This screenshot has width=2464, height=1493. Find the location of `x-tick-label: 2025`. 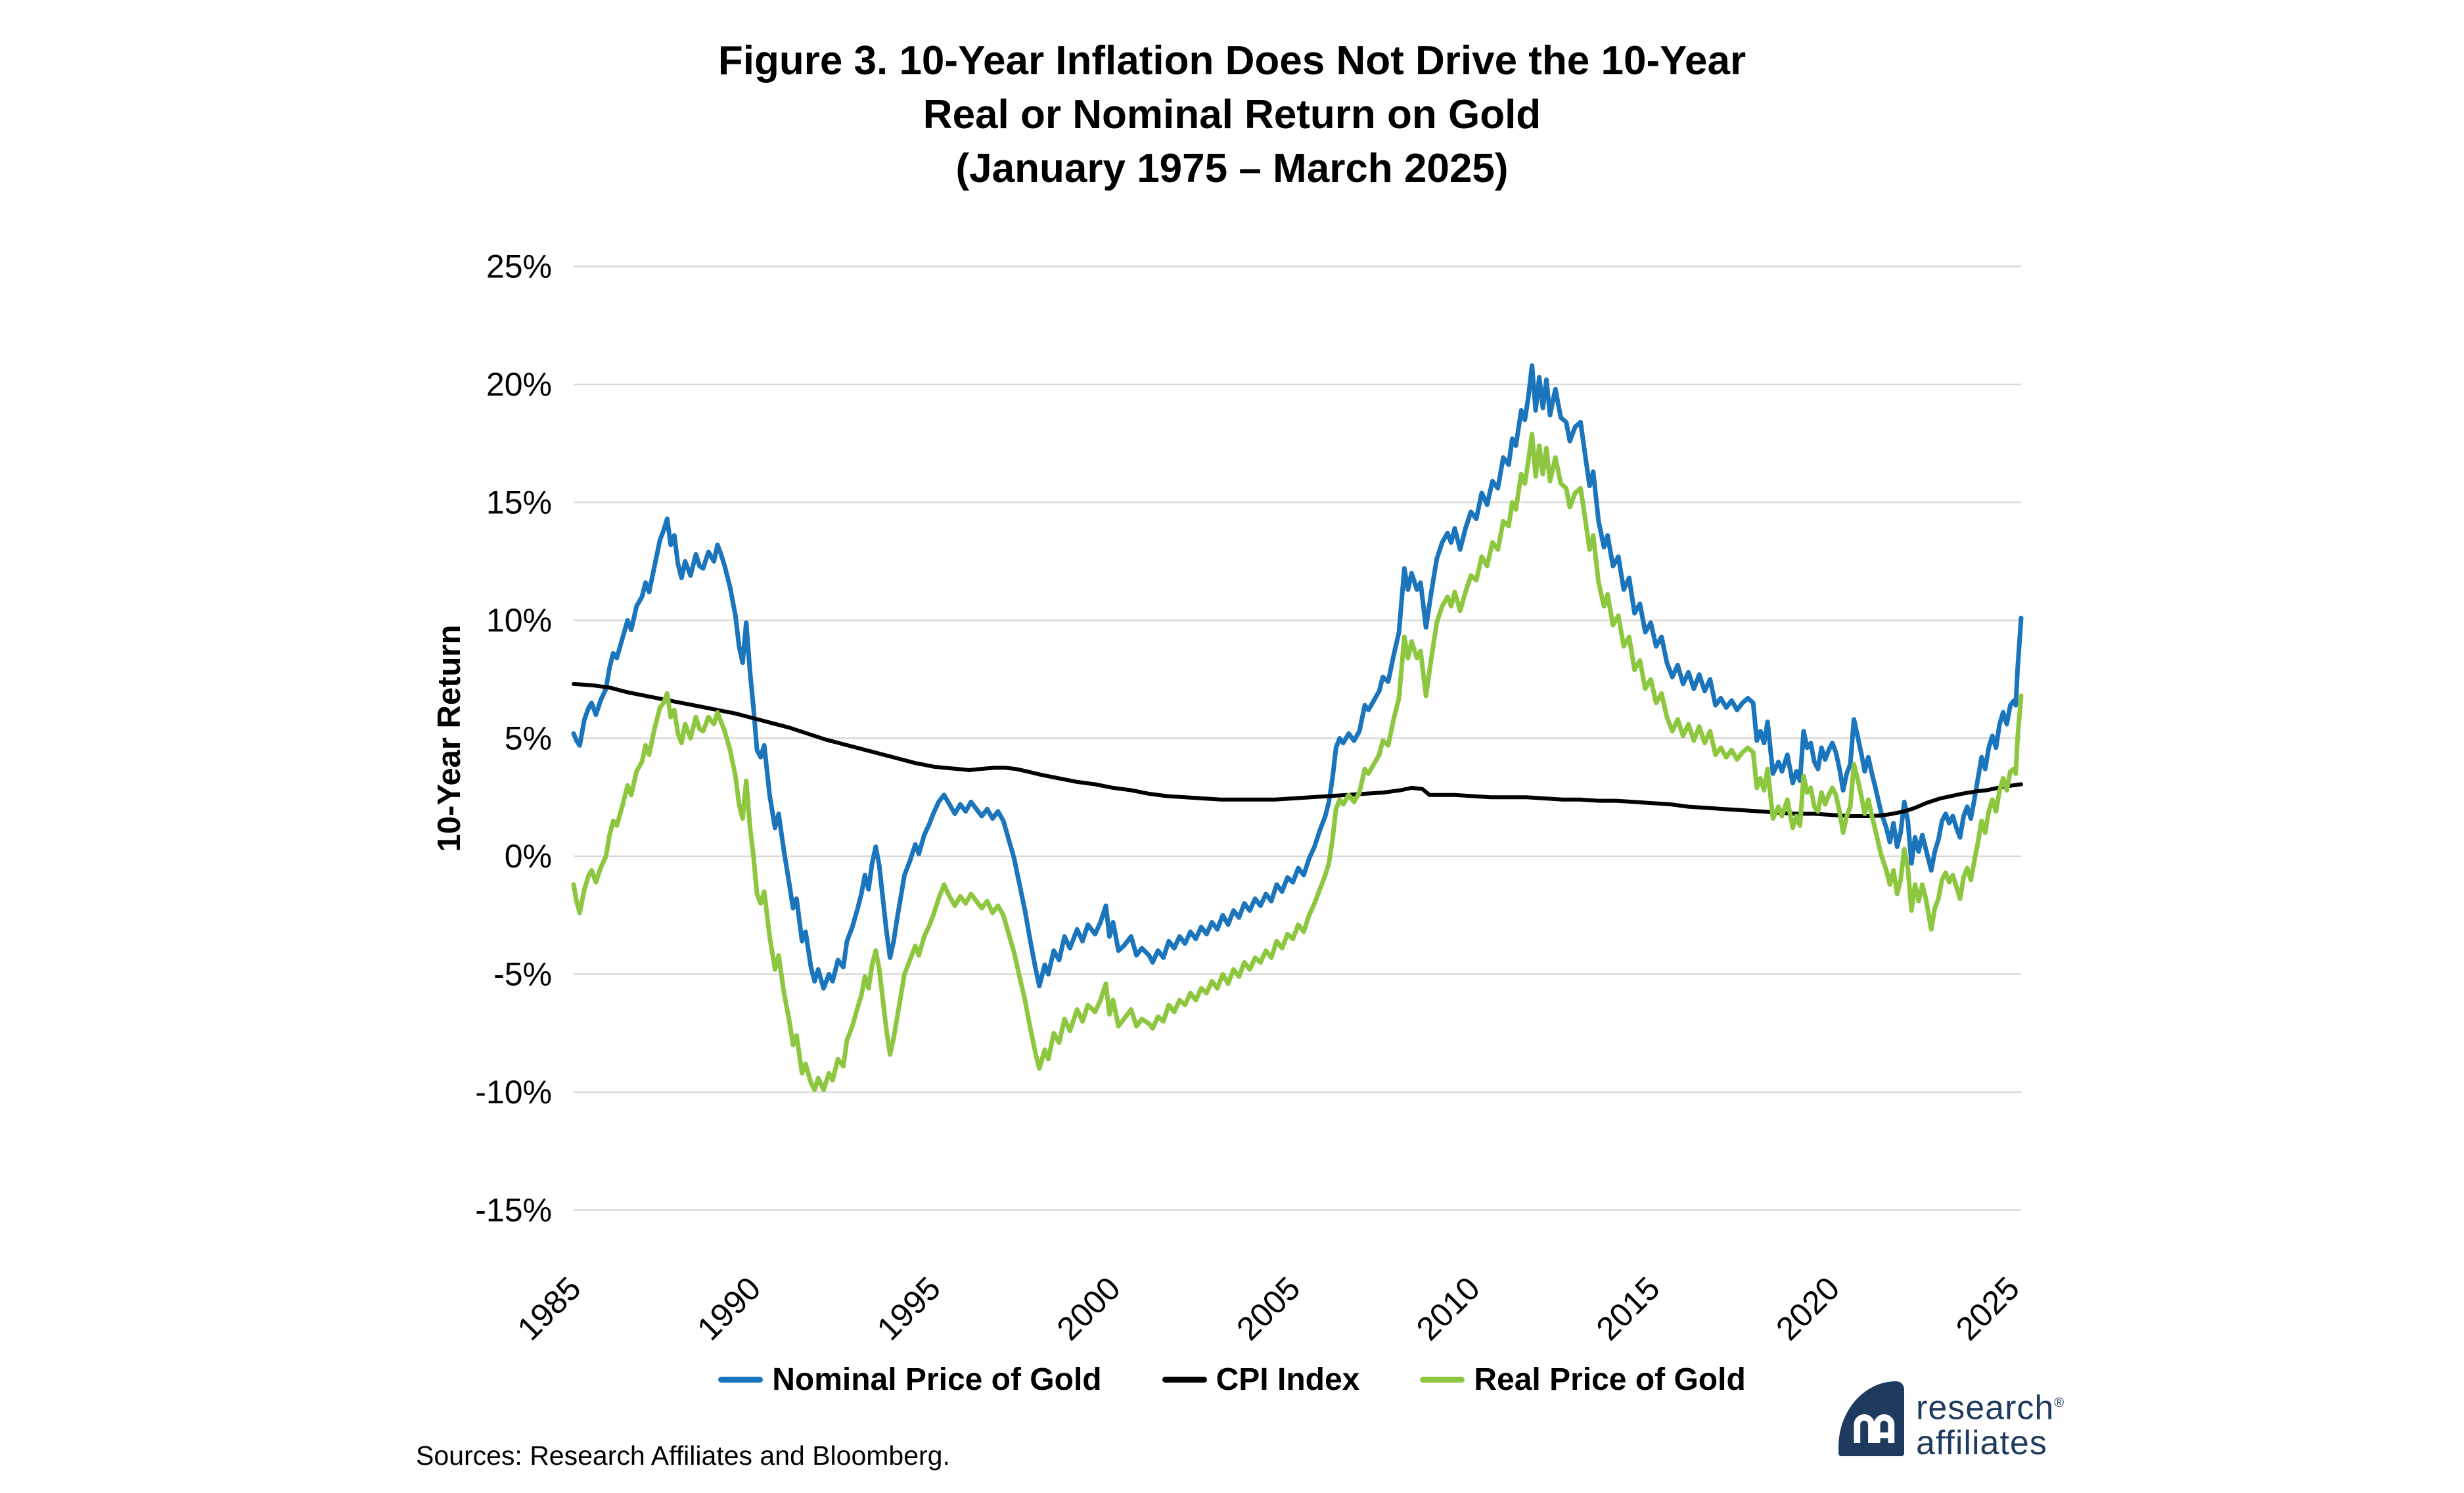

x-tick-label: 2025 is located at coordinates (1988, 1308).